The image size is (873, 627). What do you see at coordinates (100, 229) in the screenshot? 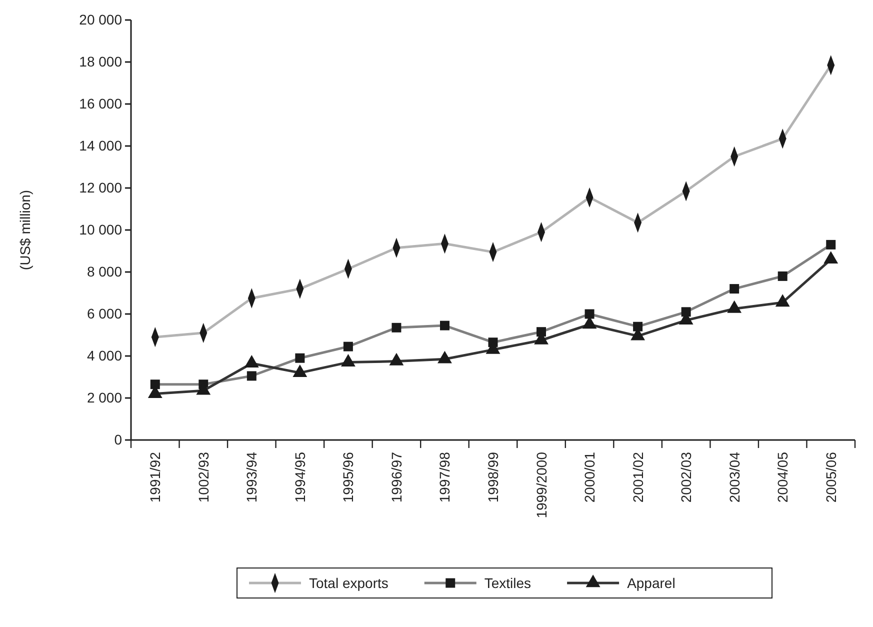
I see `y-tick-label: 10 000` at bounding box center [100, 229].